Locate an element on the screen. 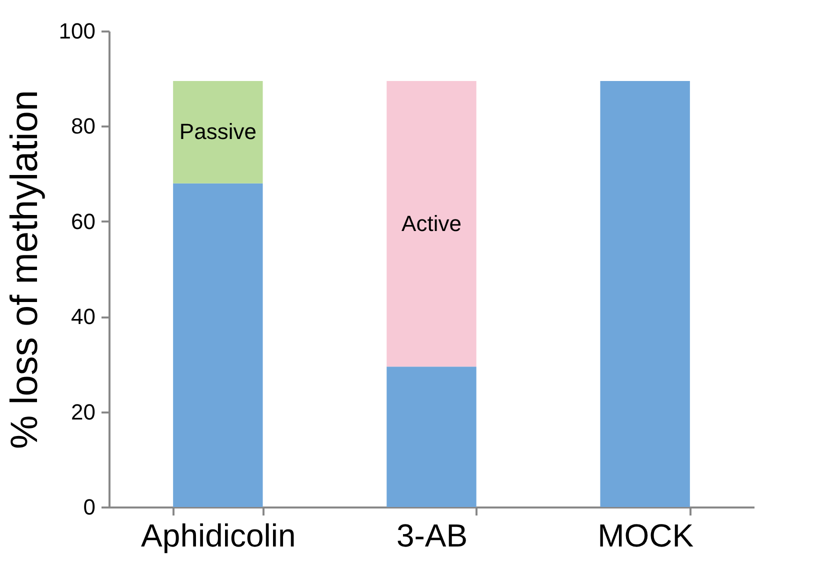  series-label: Passive is located at coordinates (217, 131).